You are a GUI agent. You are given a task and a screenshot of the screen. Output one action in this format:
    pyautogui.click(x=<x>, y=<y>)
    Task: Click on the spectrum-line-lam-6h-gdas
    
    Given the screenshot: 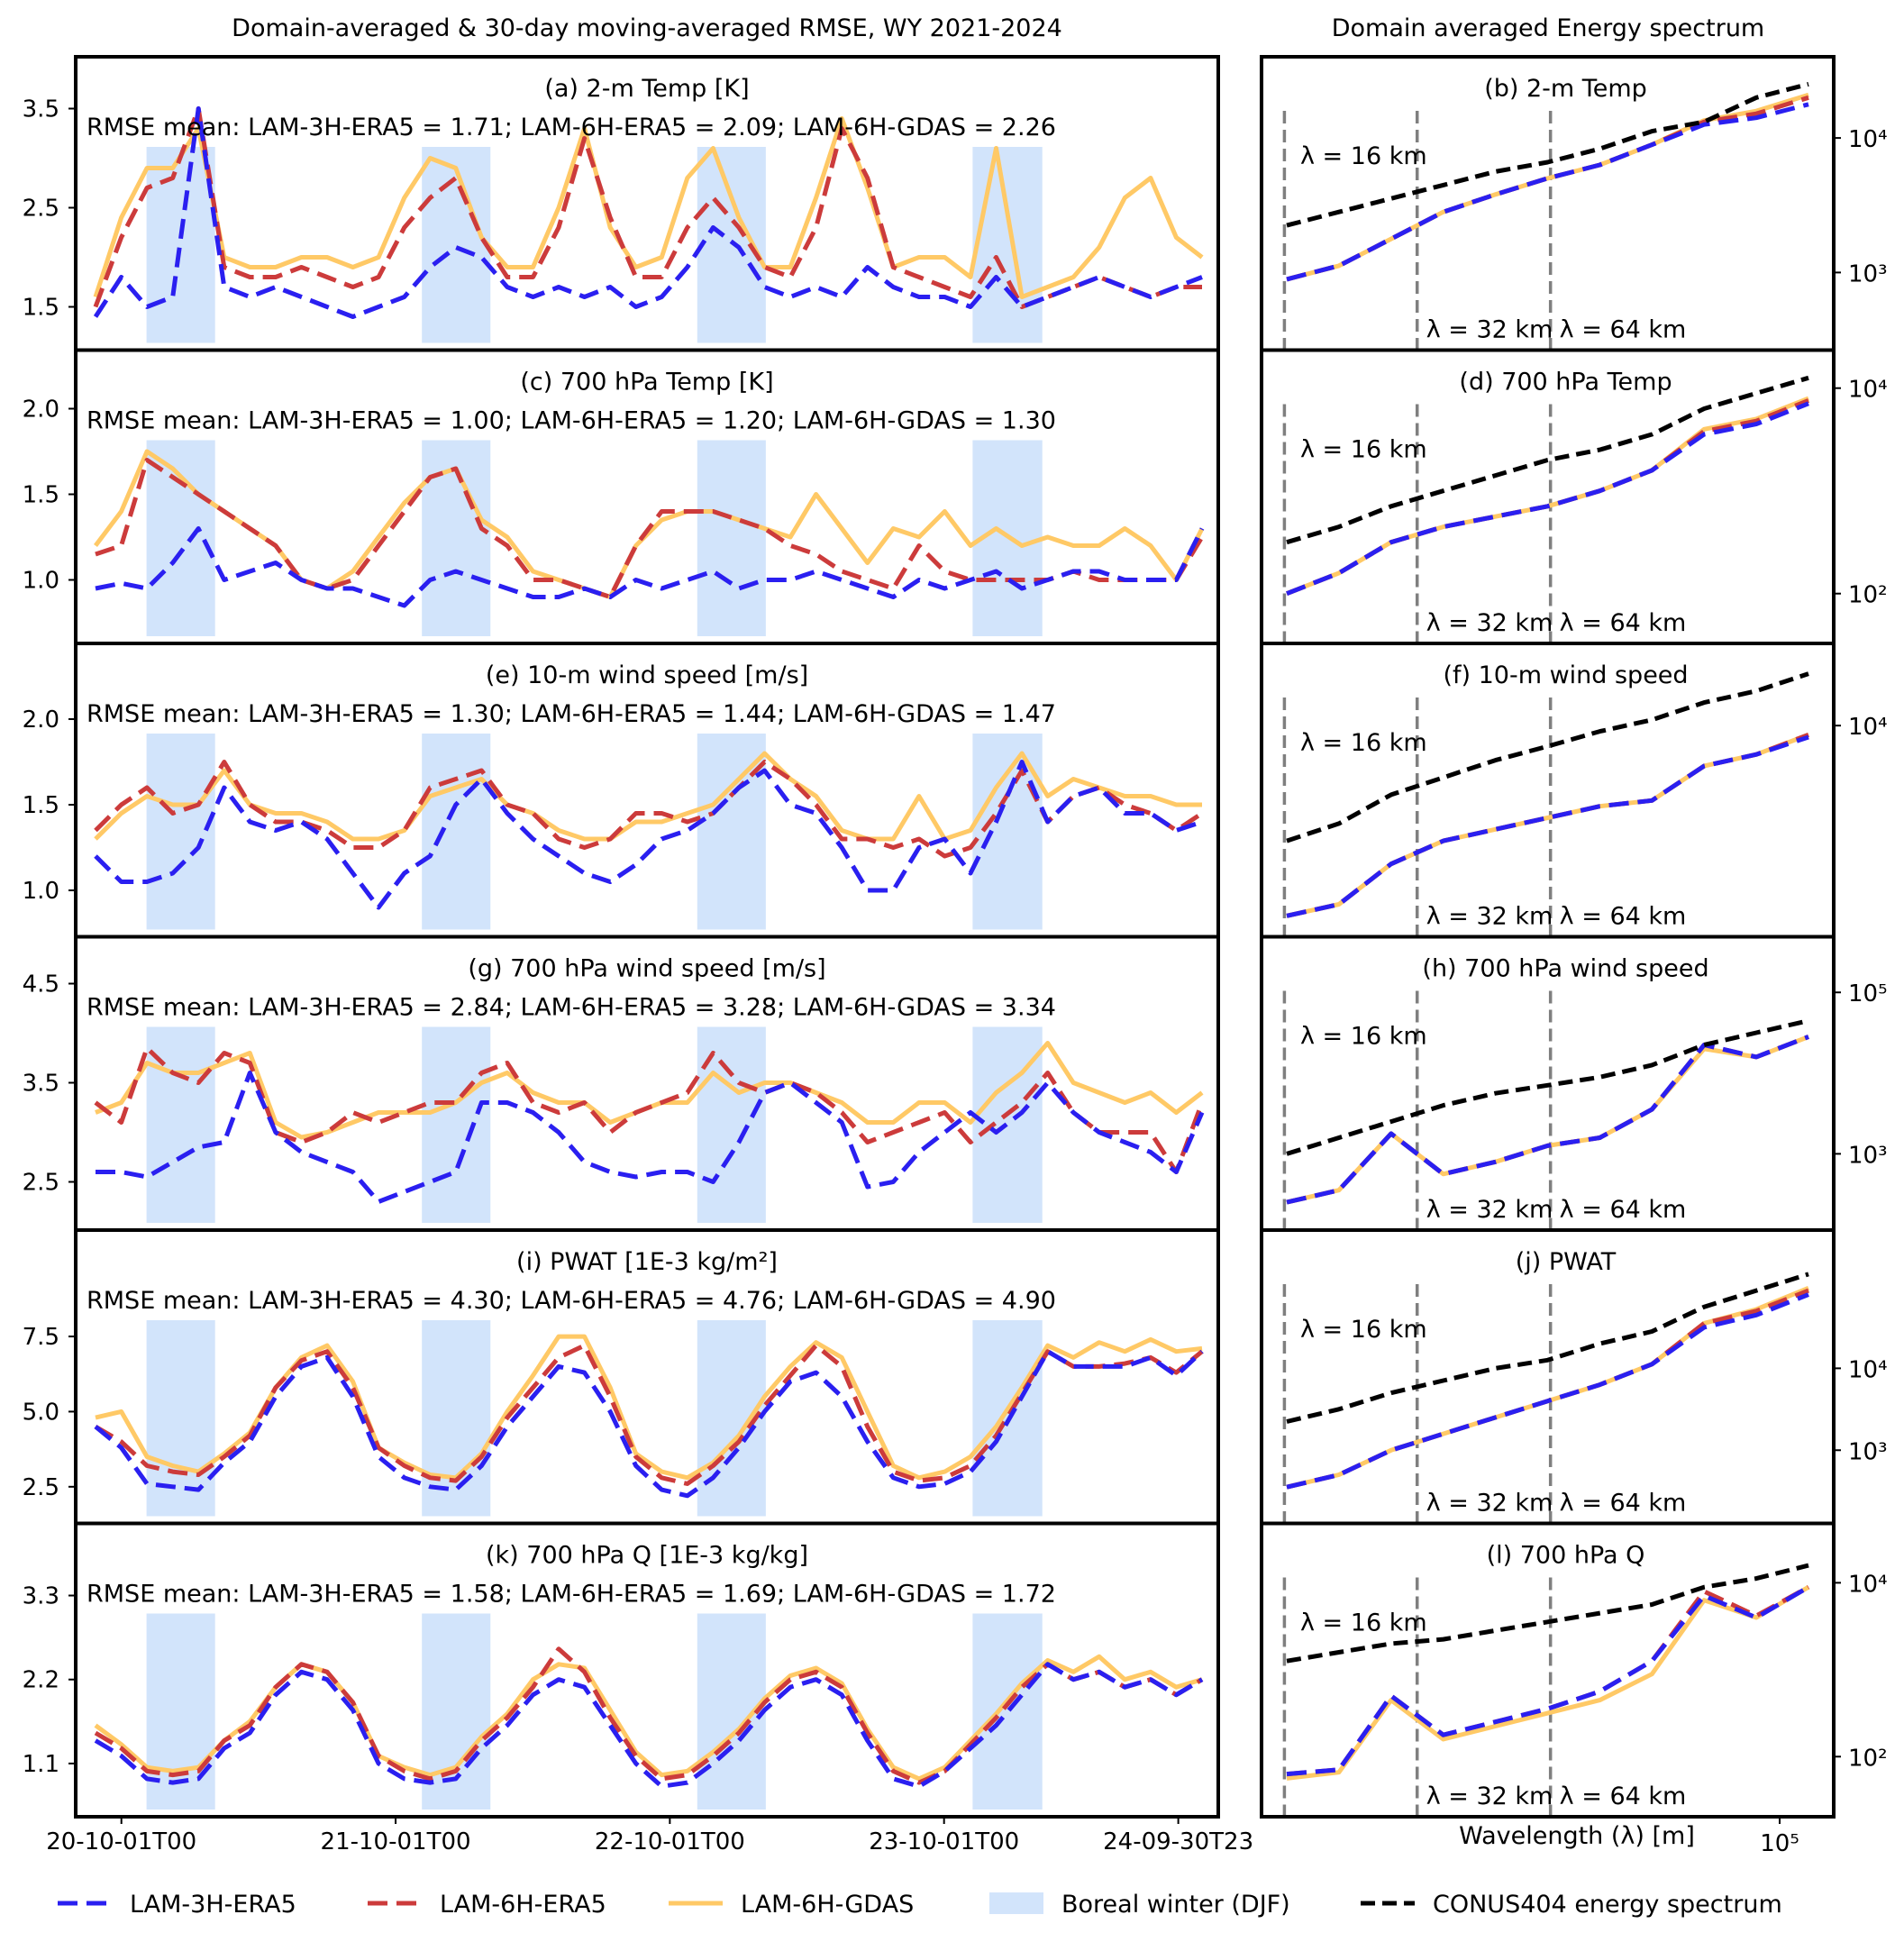 What is the action you would take?
    pyautogui.click(x=1548, y=1683)
    